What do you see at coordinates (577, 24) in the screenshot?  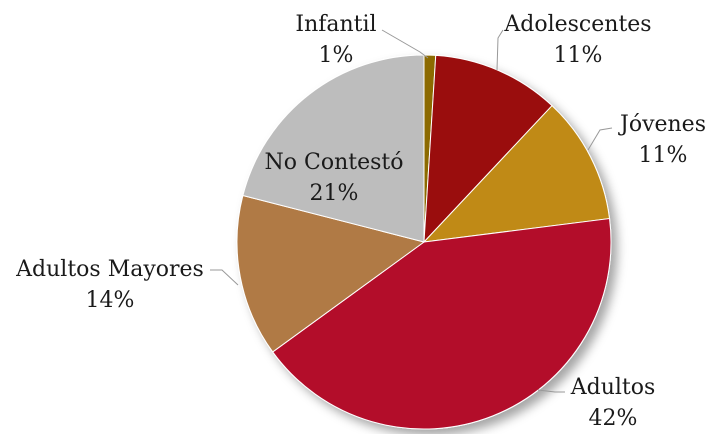 I see `category-label: Adolescentes` at bounding box center [577, 24].